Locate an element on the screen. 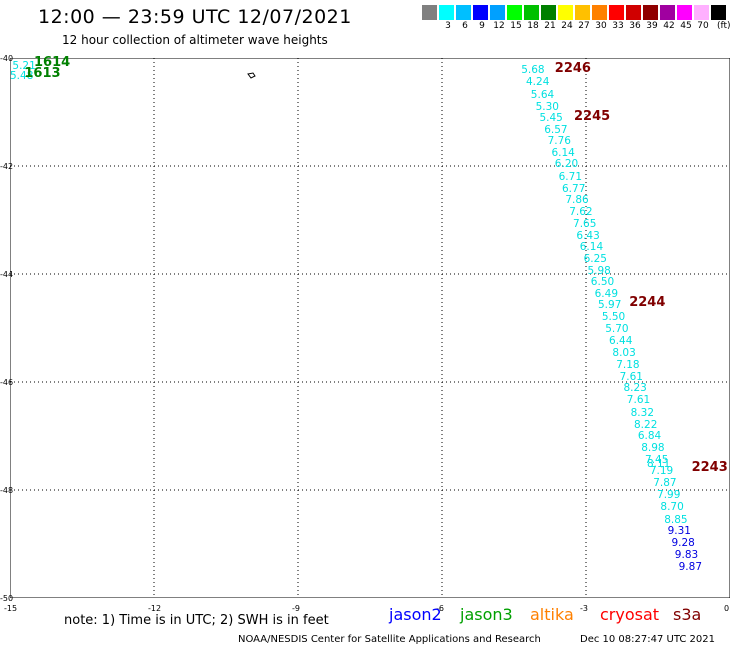 Image resolution: width=740 pixels, height=650 pixels. wave-height-value: 5.45 is located at coordinates (551, 118).